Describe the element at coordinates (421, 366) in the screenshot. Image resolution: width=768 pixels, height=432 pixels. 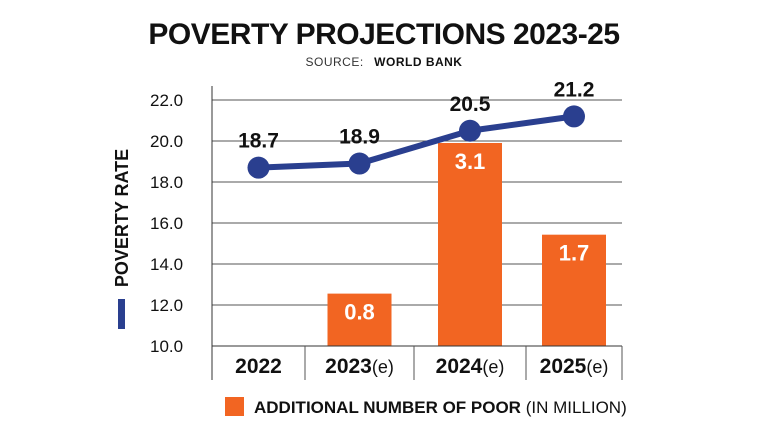
I see `x-tick-labels: 2022 2023(e) 2024(e) 2025(e)` at that location.